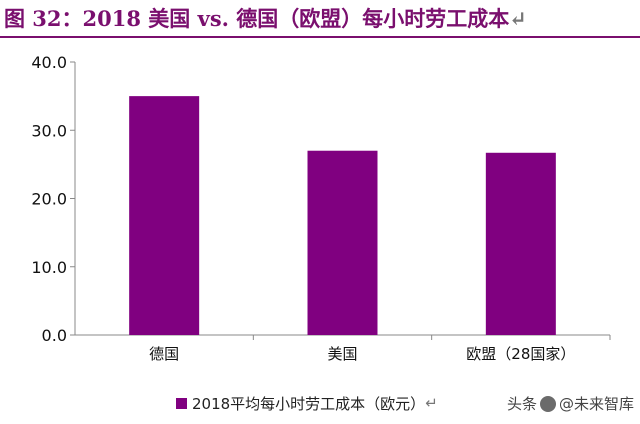 Image resolution: width=640 pixels, height=424 pixels. Describe the element at coordinates (49, 130) in the screenshot. I see `y-tick-label: 30.0` at that location.